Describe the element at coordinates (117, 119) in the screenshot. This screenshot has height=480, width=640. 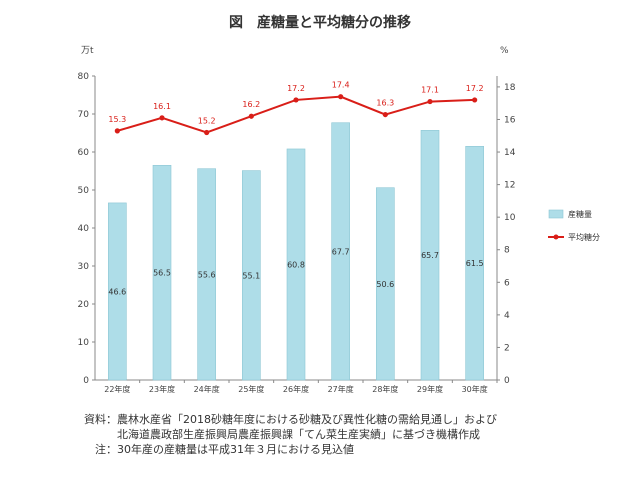
I see `line-value-label: 15.3` at that location.